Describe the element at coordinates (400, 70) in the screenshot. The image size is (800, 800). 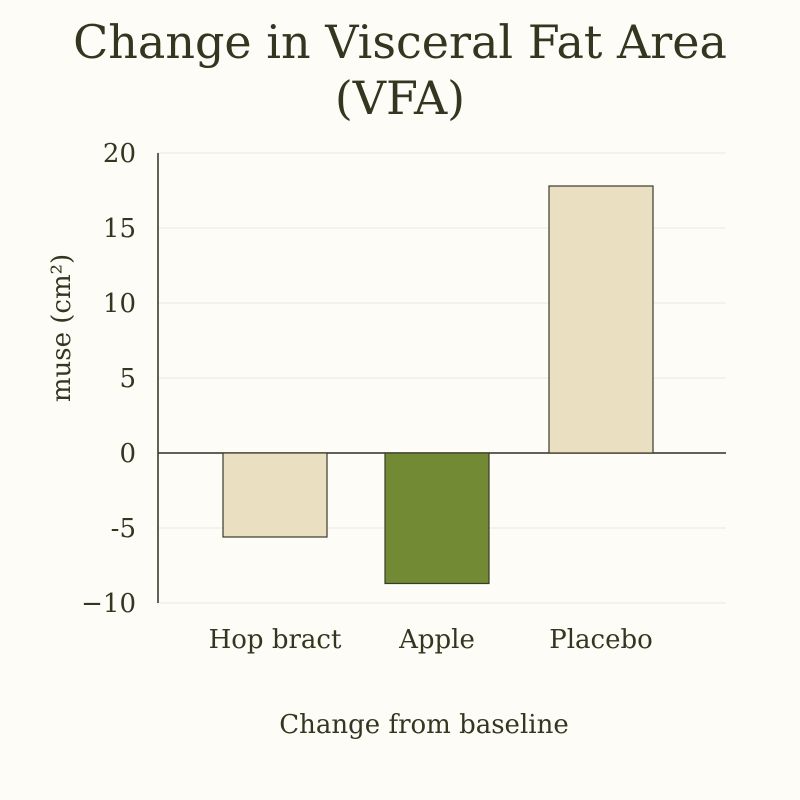
I see `chart-title: Change in Visceral Fat Area (VFA)` at that location.